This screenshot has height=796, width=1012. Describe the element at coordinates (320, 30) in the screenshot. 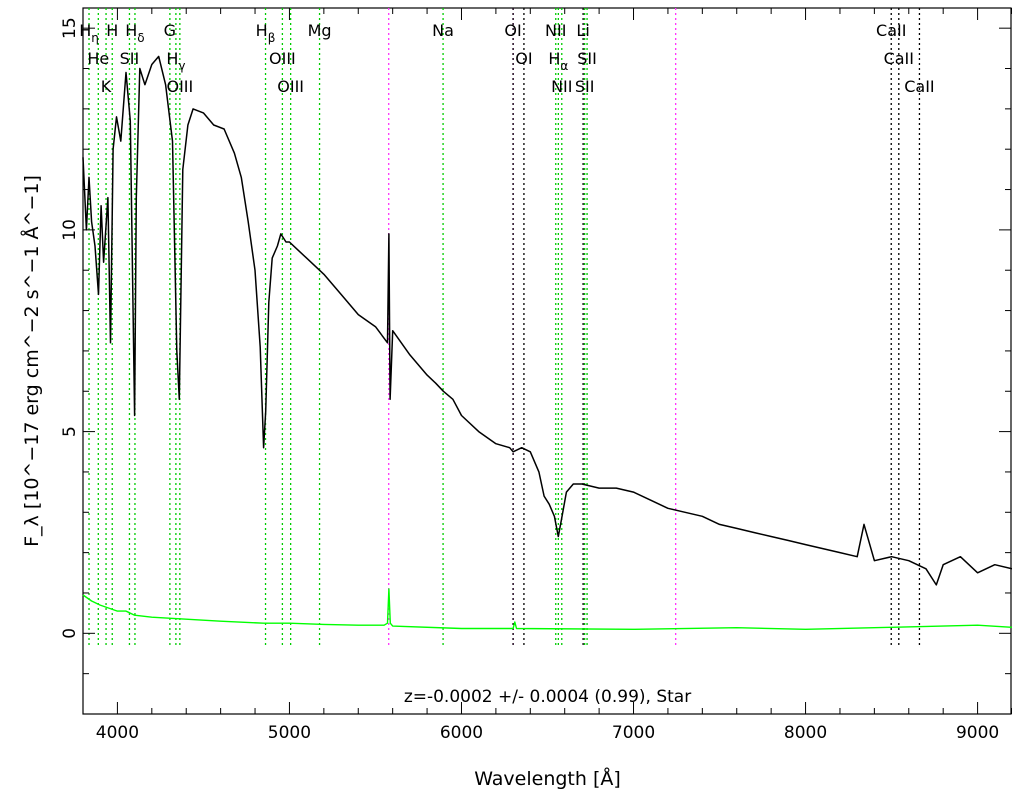

I see `spectral-line-label: Mg` at that location.